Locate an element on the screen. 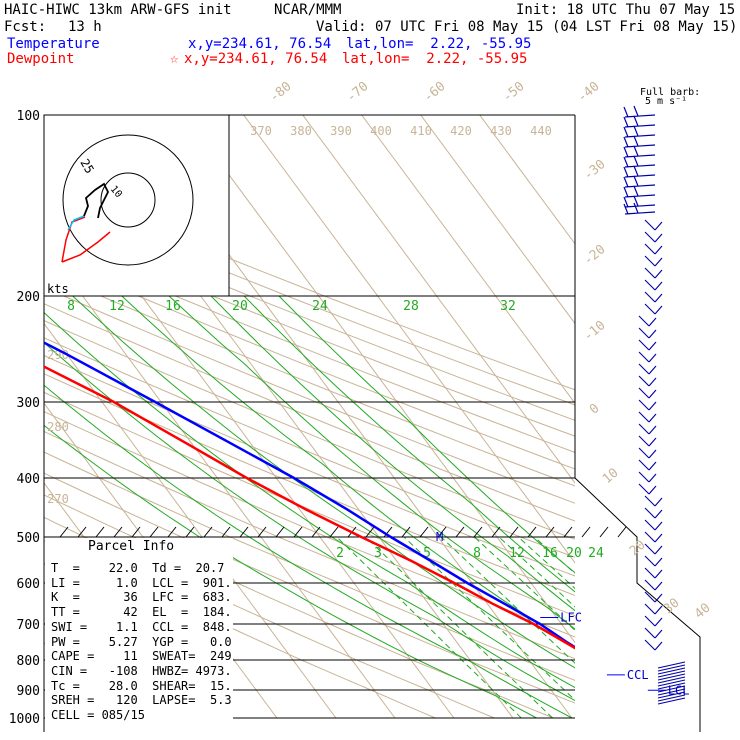 This screenshot has height=740, width=740. mixing-ratio-label: 5 is located at coordinates (427, 553).